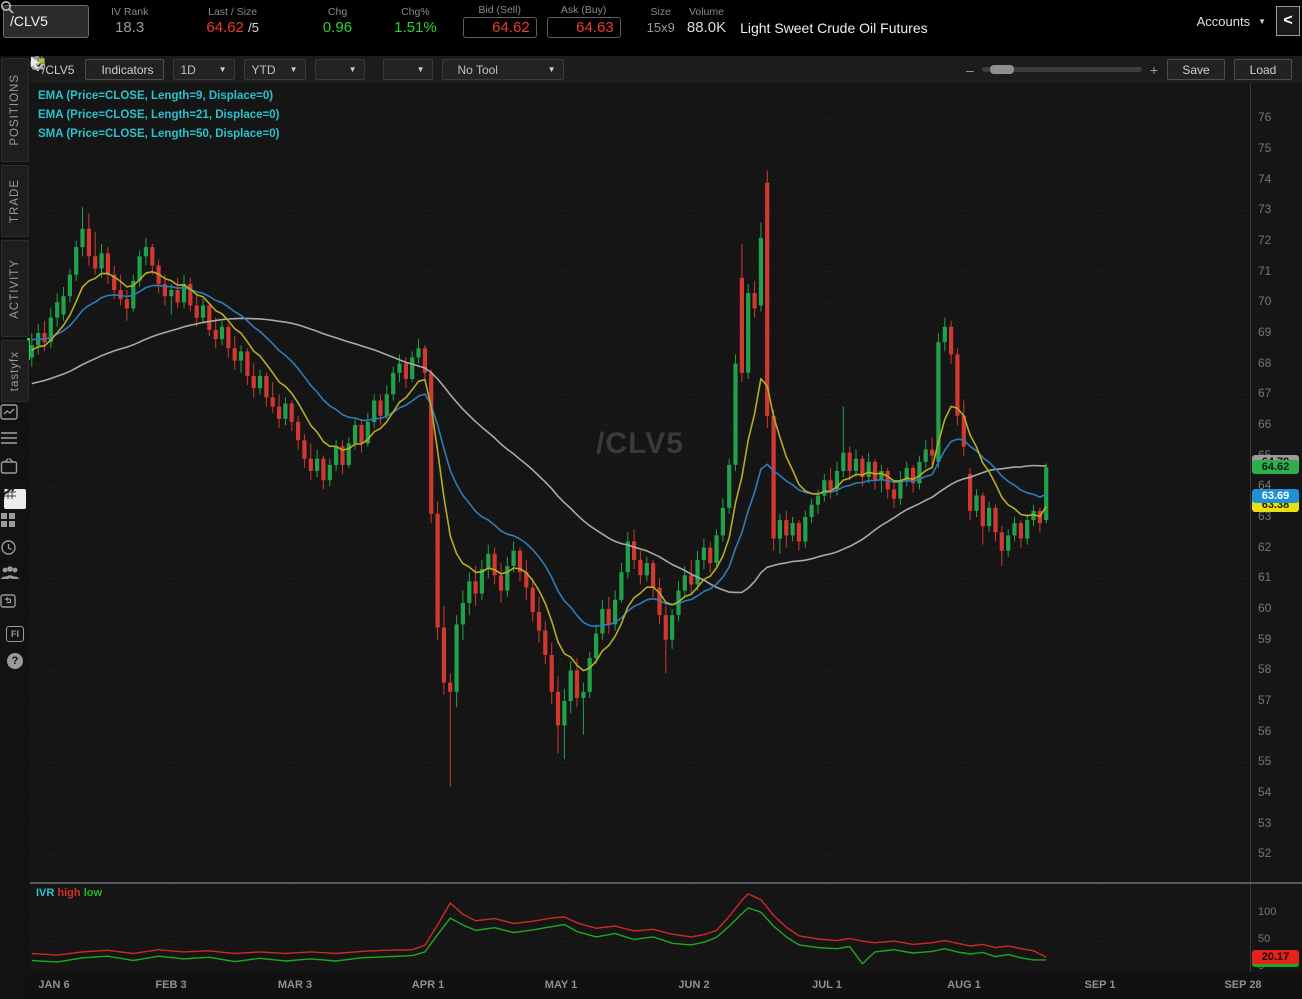 Image resolution: width=1302 pixels, height=999 pixels. I want to click on sidebar-tab-positions: POSITIONS, so click(15, 110).